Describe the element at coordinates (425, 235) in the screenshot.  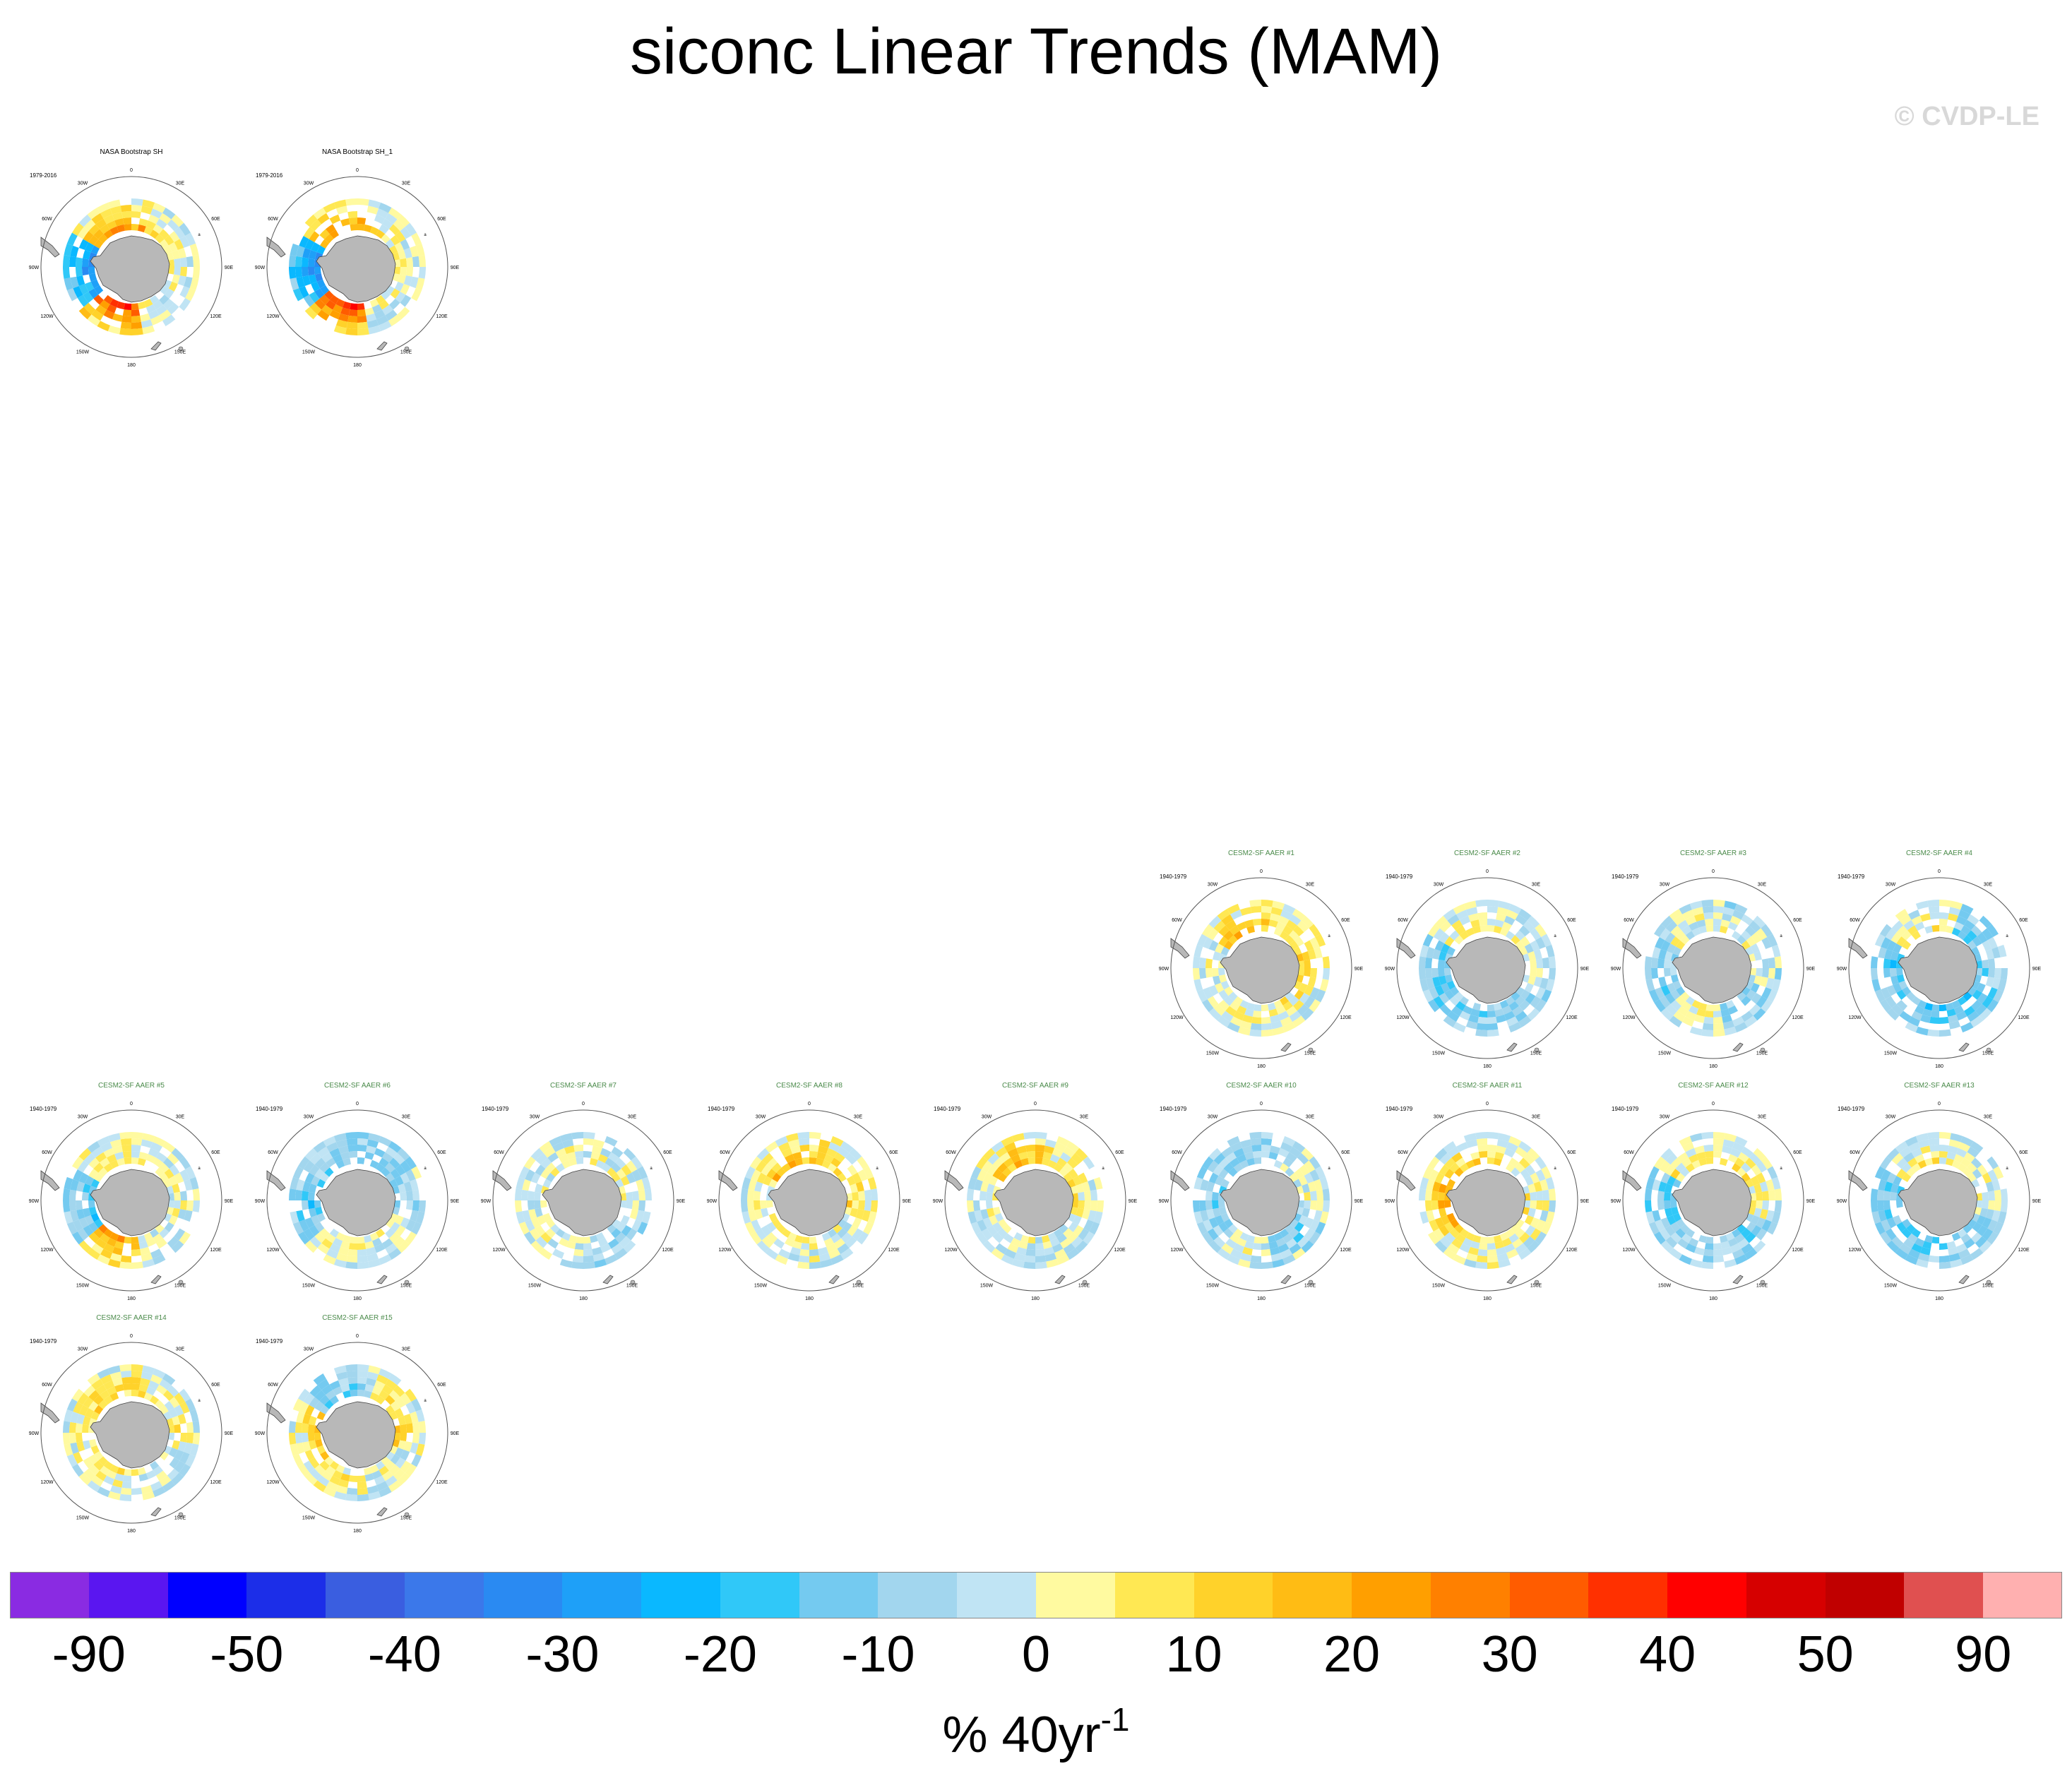
I see `ocean-marker: a` at that location.